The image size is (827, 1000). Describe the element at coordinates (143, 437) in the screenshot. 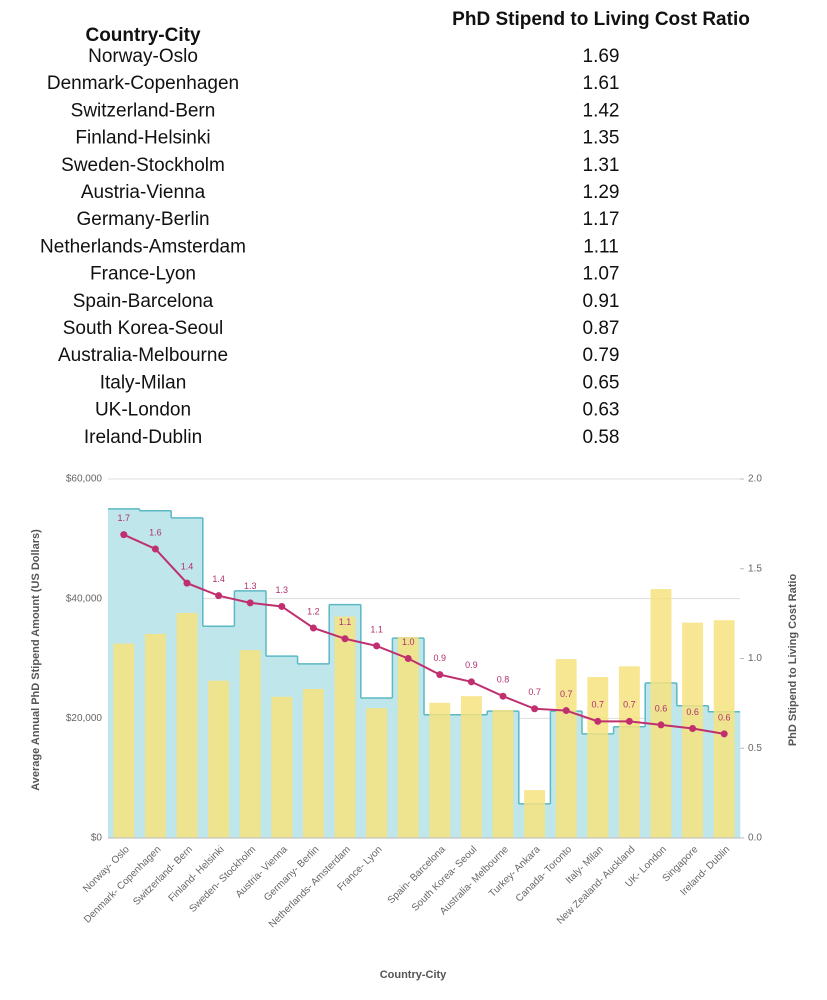

I see `table-cell: Ireland-Dublin` at that location.